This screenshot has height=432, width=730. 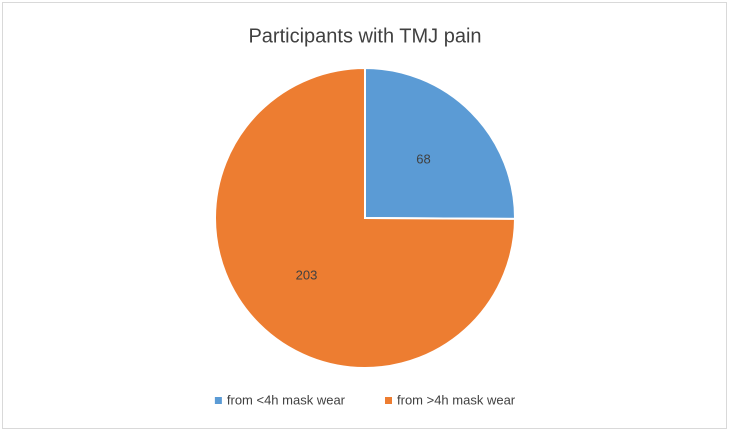 I want to click on pie-slice, so click(x=440, y=143).